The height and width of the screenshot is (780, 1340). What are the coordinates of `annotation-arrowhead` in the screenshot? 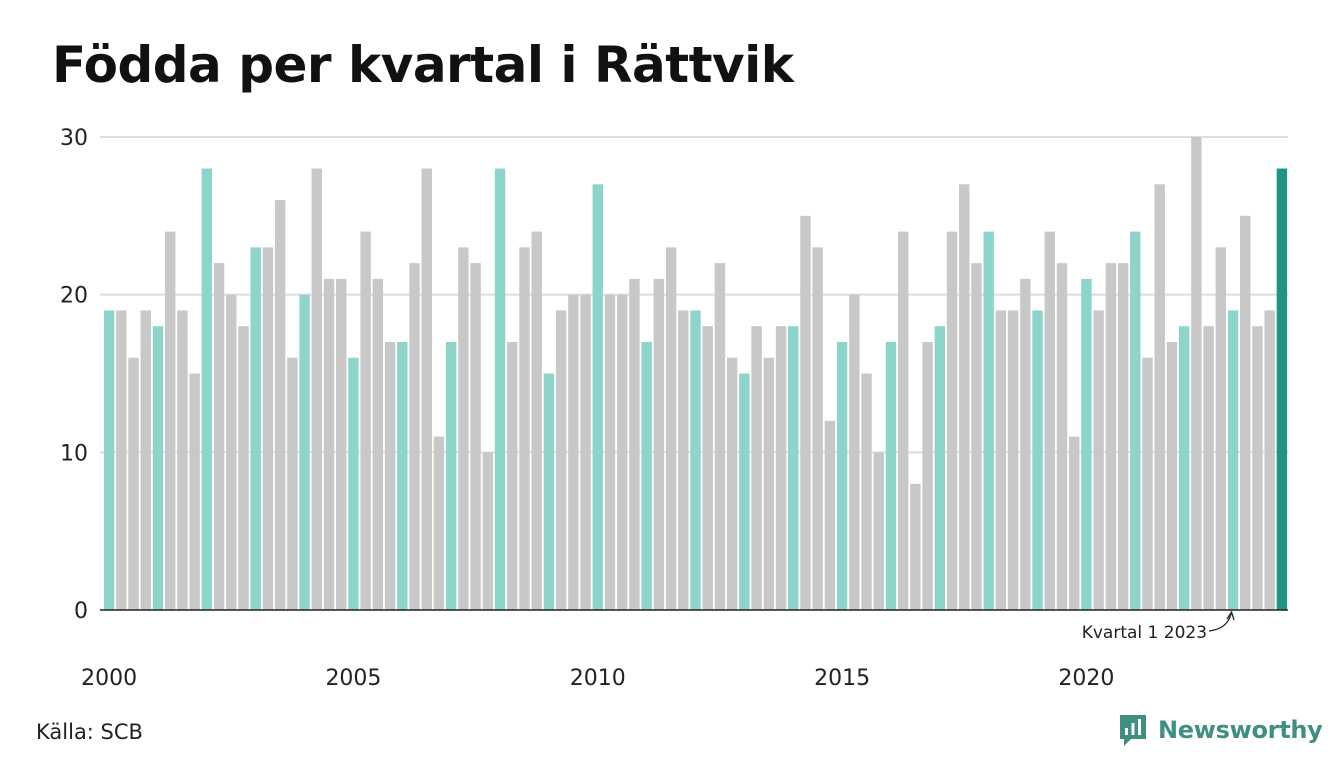 It's located at (1230, 615).